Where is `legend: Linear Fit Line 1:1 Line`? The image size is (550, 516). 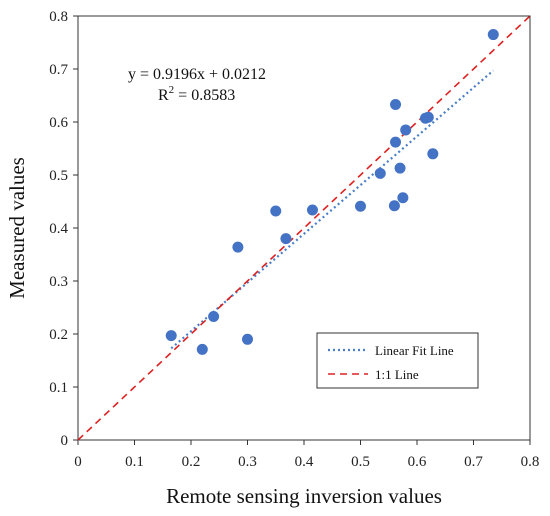 legend: Linear Fit Line 1:1 Line is located at coordinates (397, 360).